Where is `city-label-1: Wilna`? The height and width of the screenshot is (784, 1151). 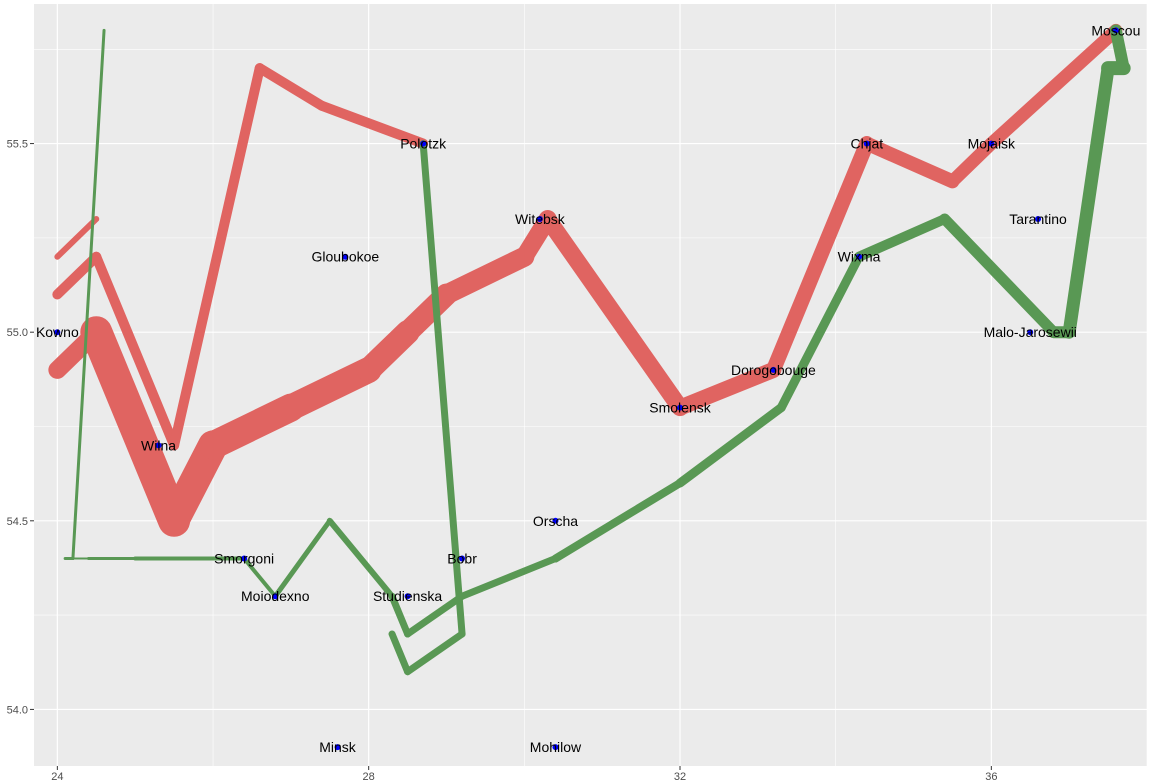
city-label-1: Wilna is located at coordinates (158, 445).